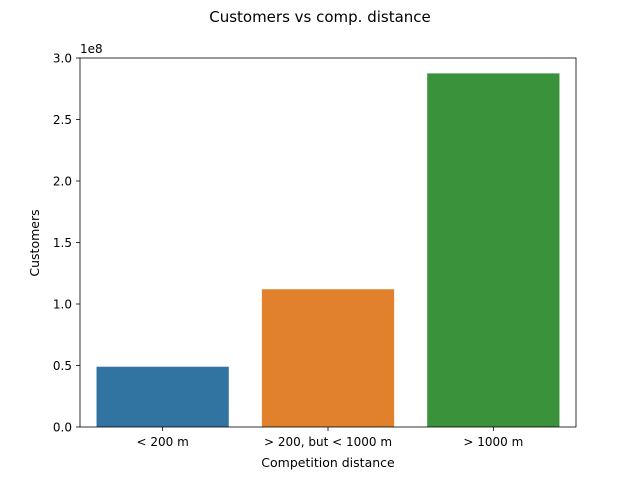  I want to click on y-tick-label: 1.0, so click(62, 305).